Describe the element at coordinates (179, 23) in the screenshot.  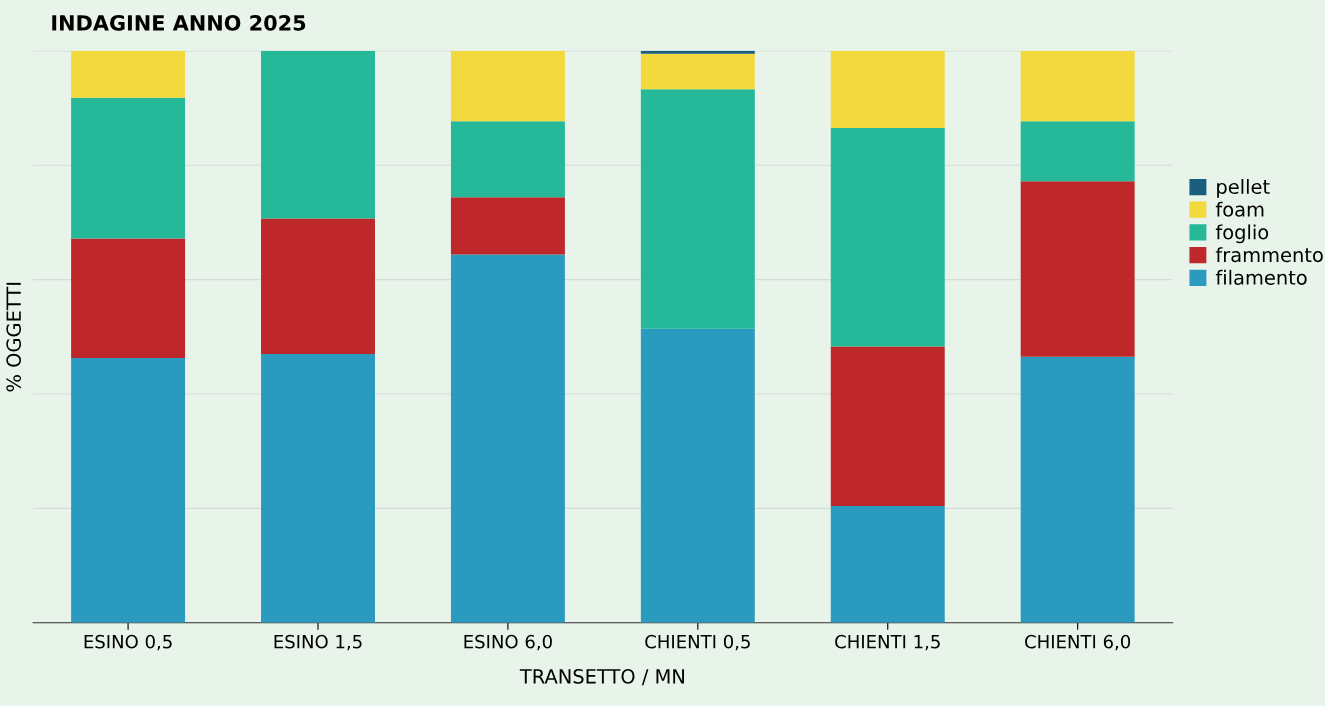
I see `chart-title: INDAGINE ANNO 2025` at that location.